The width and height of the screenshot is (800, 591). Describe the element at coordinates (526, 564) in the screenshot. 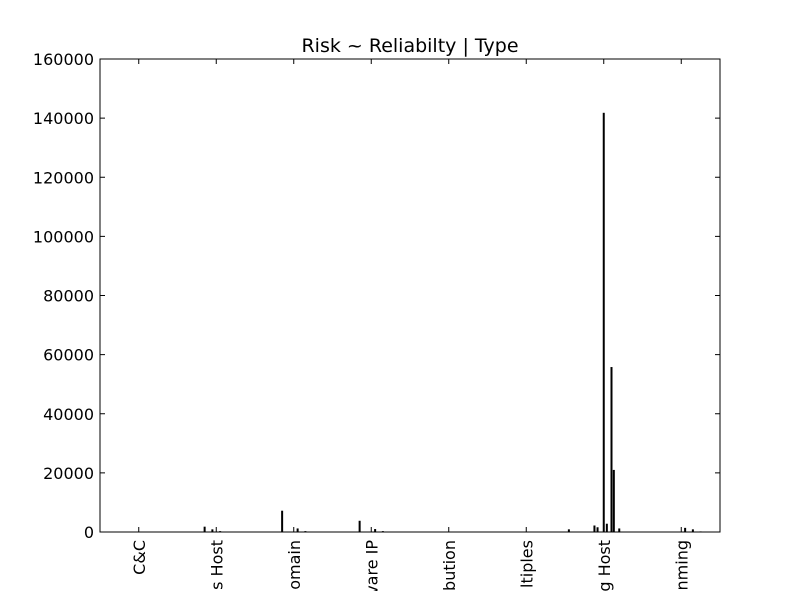

I see `x-tick-label: ltiples` at that location.